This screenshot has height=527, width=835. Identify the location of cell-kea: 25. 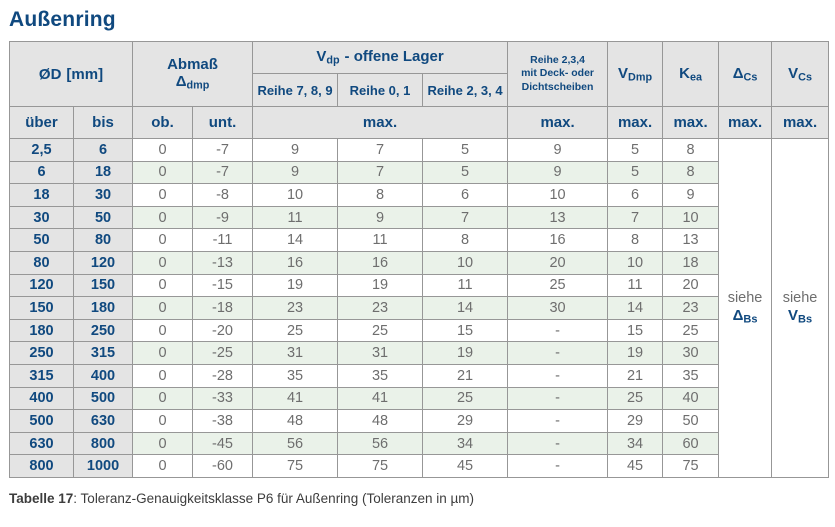
(691, 330).